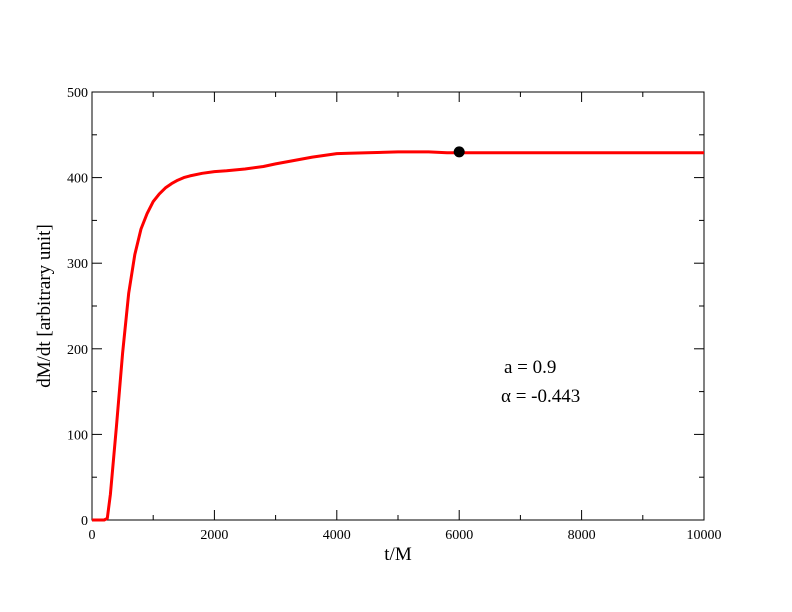 This screenshot has width=792, height=612. Describe the element at coordinates (704, 535) in the screenshot. I see `x-tick-label: 10000` at that location.